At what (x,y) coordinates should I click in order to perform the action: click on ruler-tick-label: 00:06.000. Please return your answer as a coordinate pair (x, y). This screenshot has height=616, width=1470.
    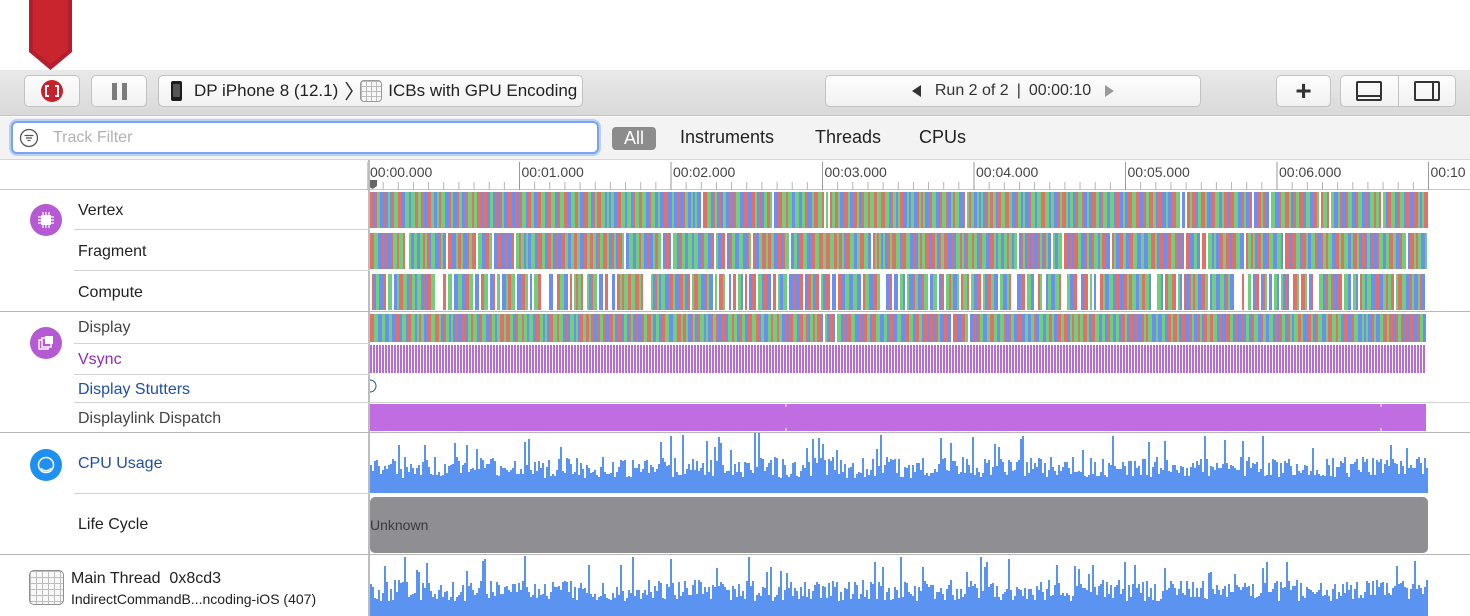
    Looking at the image, I should click on (1310, 172).